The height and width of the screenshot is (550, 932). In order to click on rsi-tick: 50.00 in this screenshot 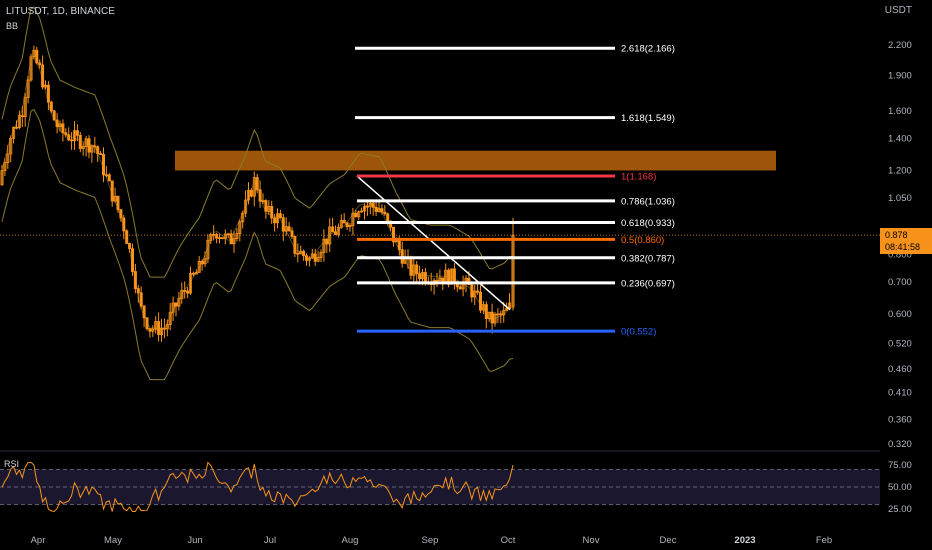, I will do `click(900, 487)`.